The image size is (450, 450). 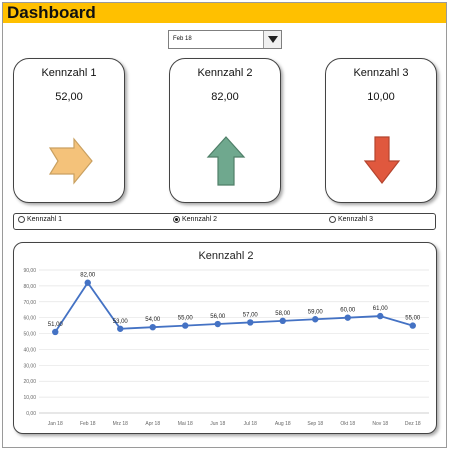 I want to click on kpi-card-value: 52,00, so click(x=69, y=97).